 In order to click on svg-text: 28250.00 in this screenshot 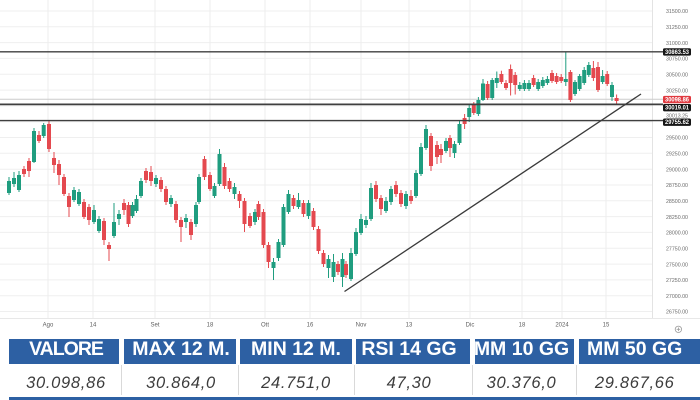, I will do `click(677, 218)`.